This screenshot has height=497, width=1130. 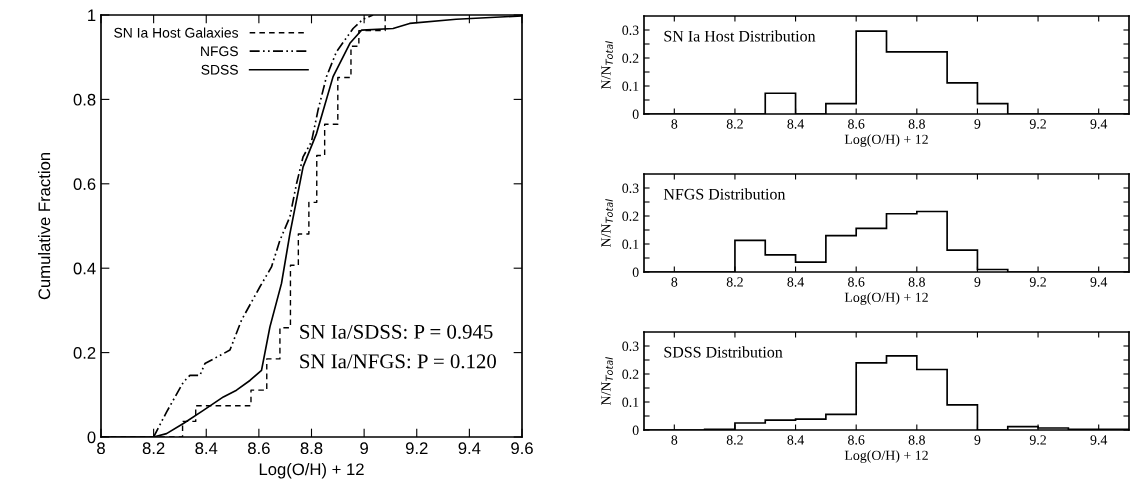 What do you see at coordinates (92, 15) in the screenshot?
I see `y-tick-label: 1` at bounding box center [92, 15].